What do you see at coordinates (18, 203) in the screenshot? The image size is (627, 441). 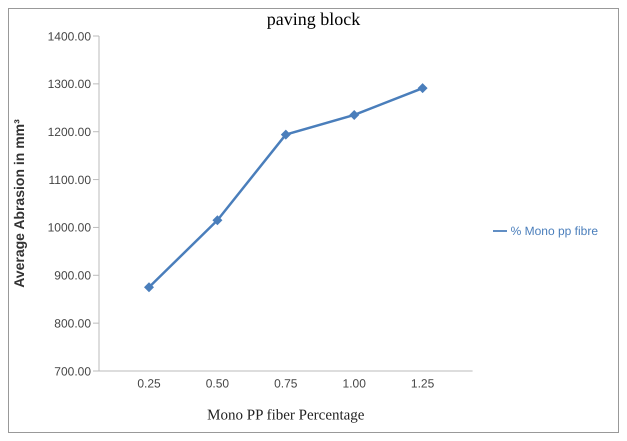 I see `y-axis-title: Average Abrasion in mm³` at bounding box center [18, 203].